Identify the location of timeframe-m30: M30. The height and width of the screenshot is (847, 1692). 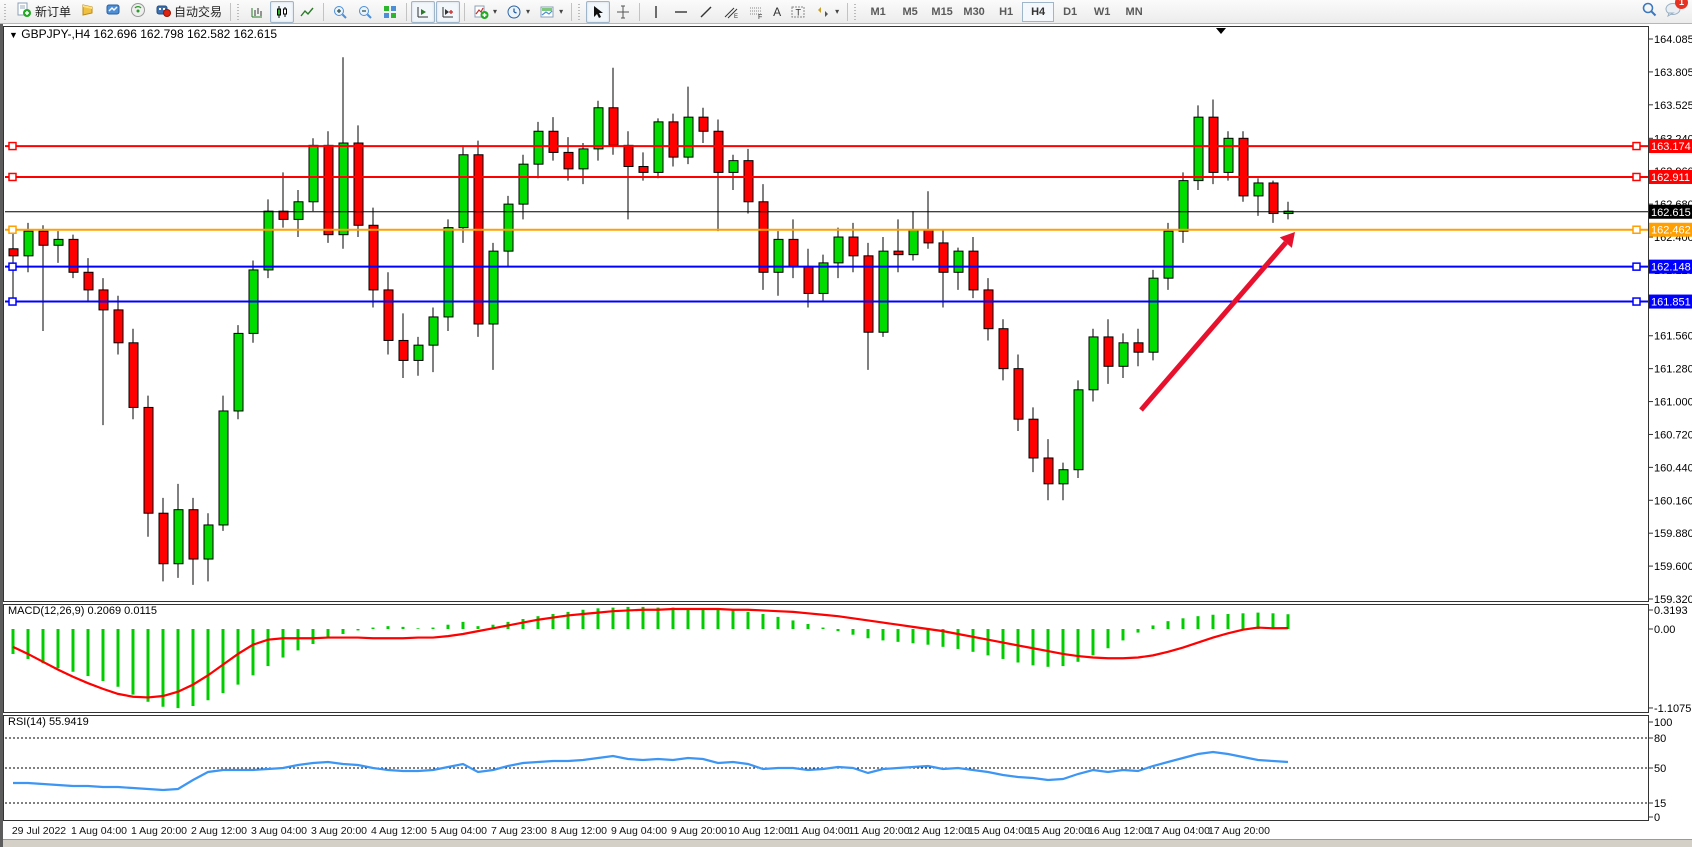
(974, 11).